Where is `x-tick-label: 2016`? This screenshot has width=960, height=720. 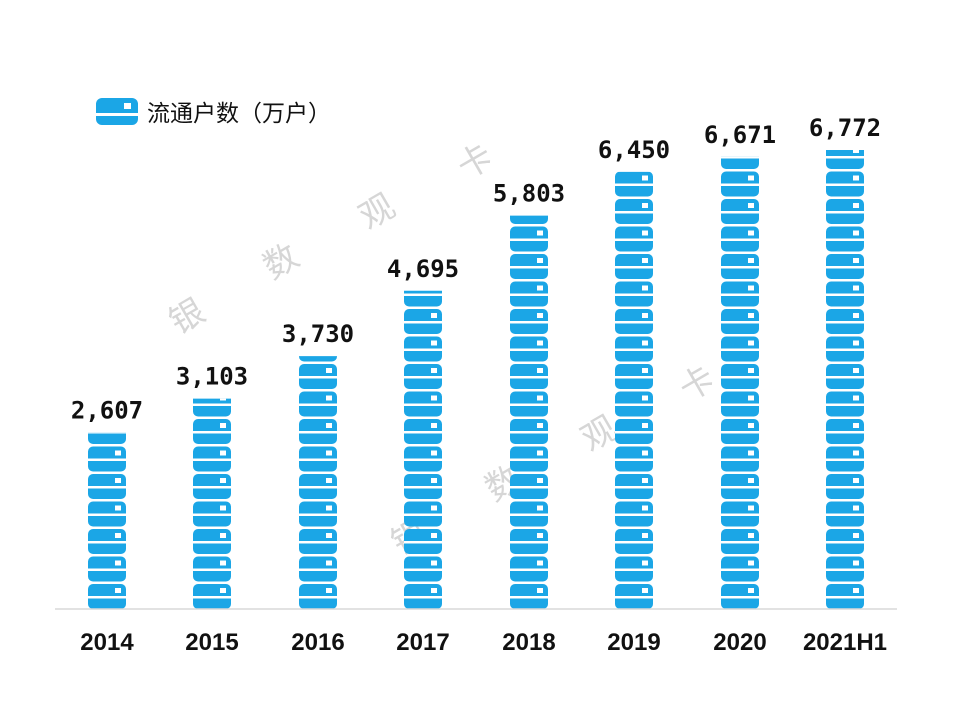 x-tick-label: 2016 is located at coordinates (317, 642).